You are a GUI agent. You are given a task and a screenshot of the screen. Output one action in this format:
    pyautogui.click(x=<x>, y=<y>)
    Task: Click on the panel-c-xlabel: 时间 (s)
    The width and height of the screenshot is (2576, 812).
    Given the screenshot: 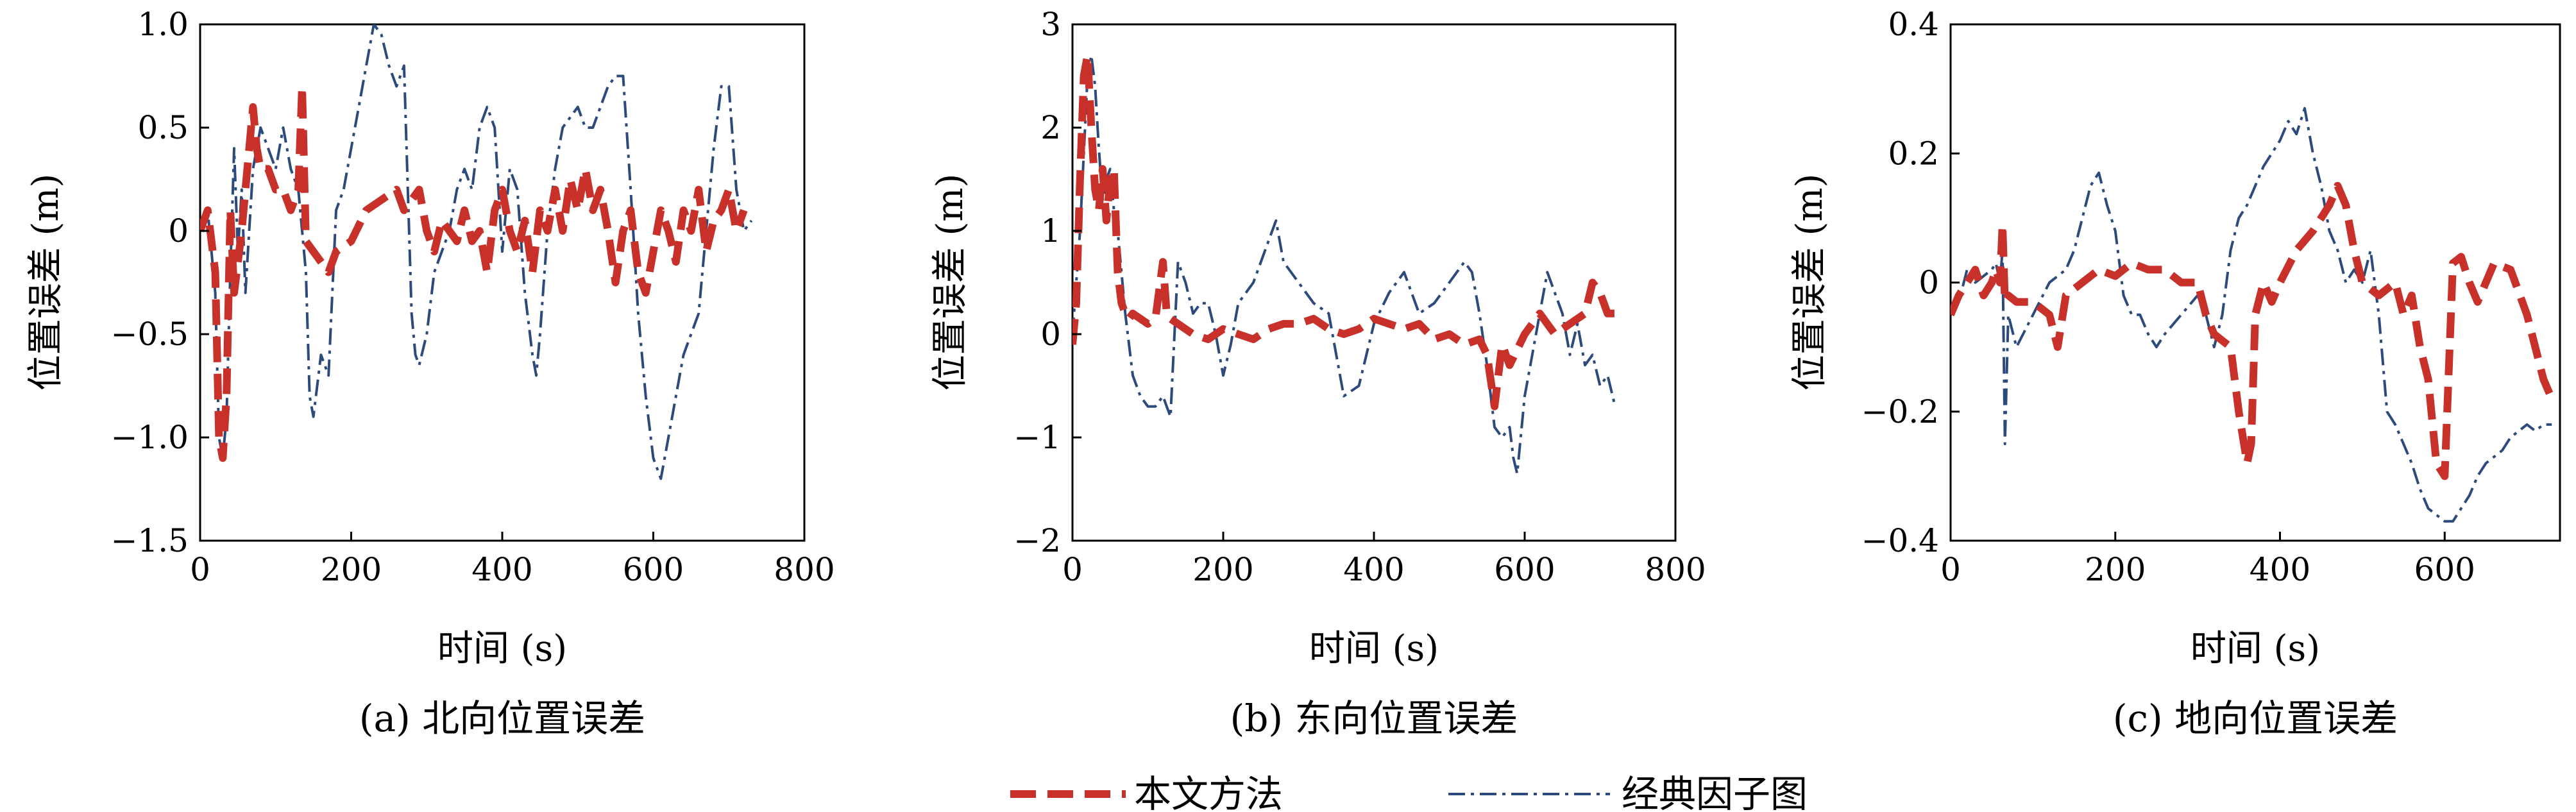 What is the action you would take?
    pyautogui.click(x=2255, y=649)
    